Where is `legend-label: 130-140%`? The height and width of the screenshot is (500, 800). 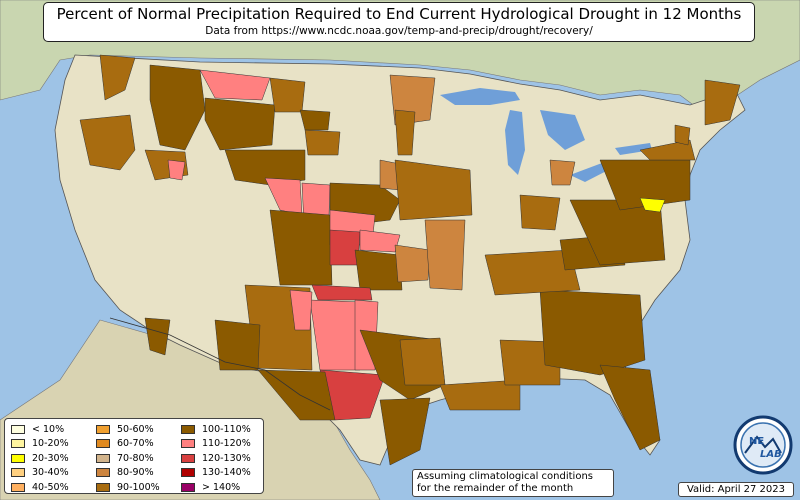 legend-label: 130-140% is located at coordinates (226, 473).